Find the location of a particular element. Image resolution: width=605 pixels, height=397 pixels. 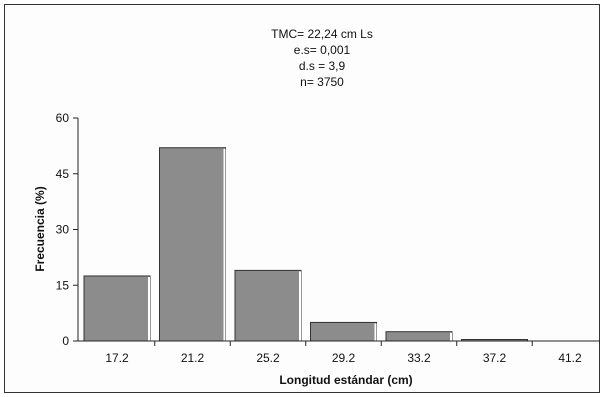

x-tick-label-21.2: 21.2 is located at coordinates (193, 358).